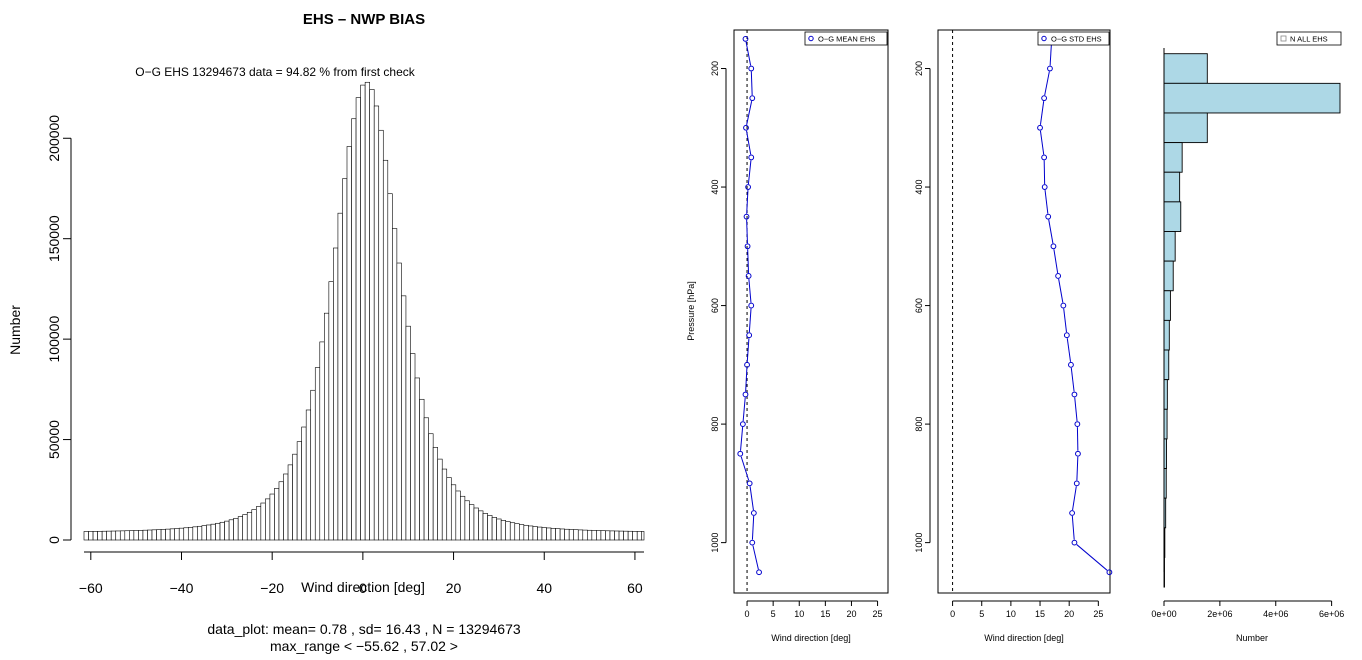 The height and width of the screenshot is (660, 1362). I want to click on histogram-y-tick-label: 100000, so click(54, 339).